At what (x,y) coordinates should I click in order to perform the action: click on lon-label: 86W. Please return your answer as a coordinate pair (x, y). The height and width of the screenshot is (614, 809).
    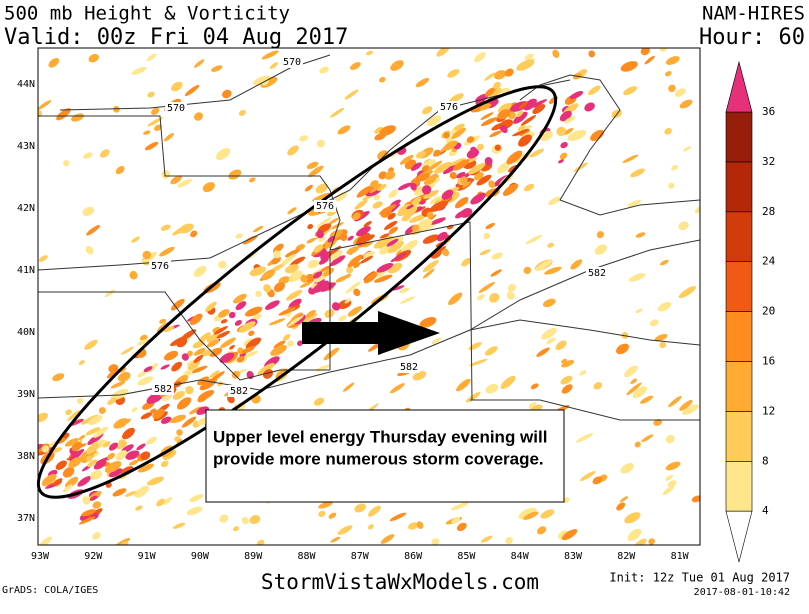
    Looking at the image, I should click on (413, 556).